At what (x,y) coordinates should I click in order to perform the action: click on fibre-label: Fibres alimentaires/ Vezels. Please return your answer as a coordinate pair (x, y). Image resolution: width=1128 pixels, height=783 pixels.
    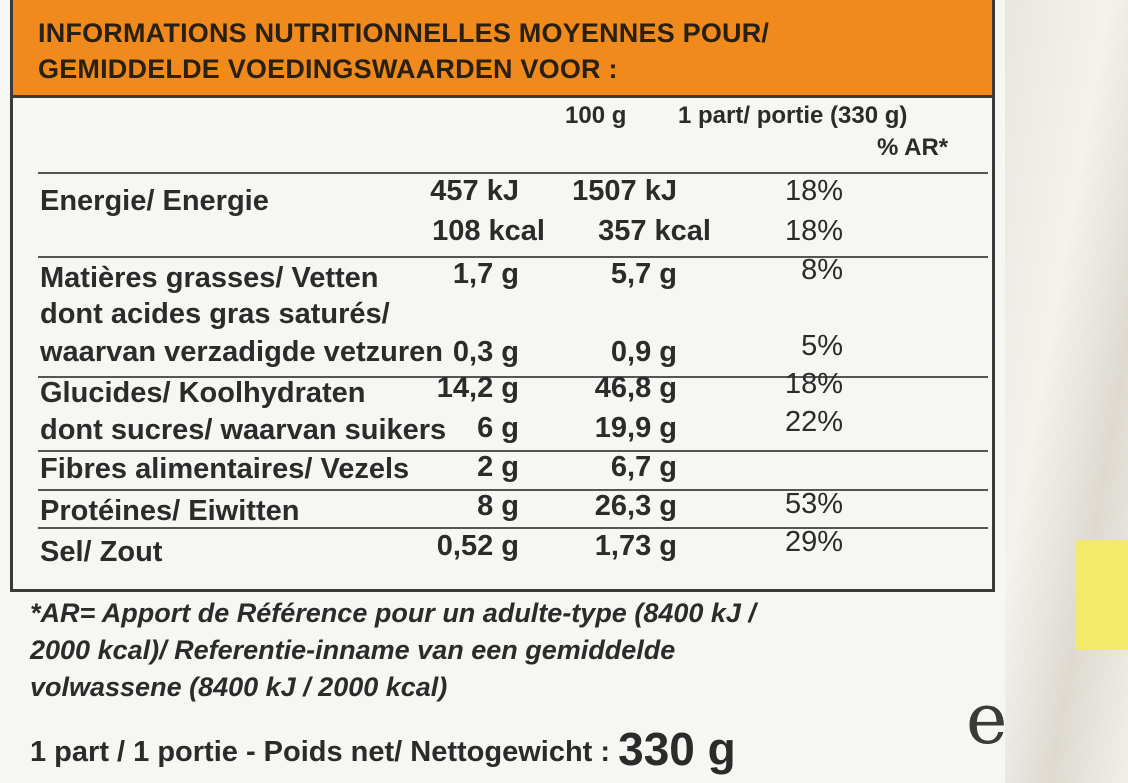
    Looking at the image, I should click on (225, 469).